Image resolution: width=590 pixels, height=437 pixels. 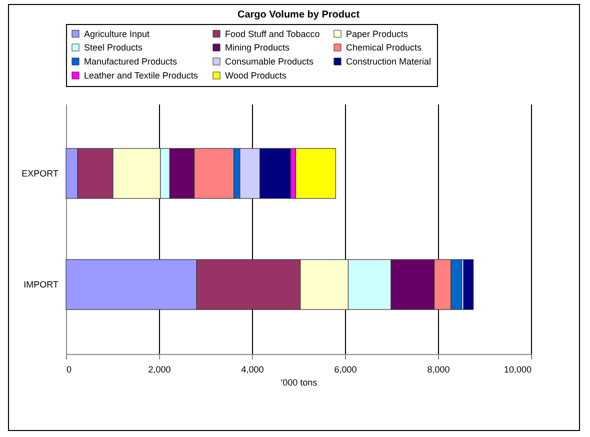 I want to click on legend-label: Steel Products, so click(x=114, y=47).